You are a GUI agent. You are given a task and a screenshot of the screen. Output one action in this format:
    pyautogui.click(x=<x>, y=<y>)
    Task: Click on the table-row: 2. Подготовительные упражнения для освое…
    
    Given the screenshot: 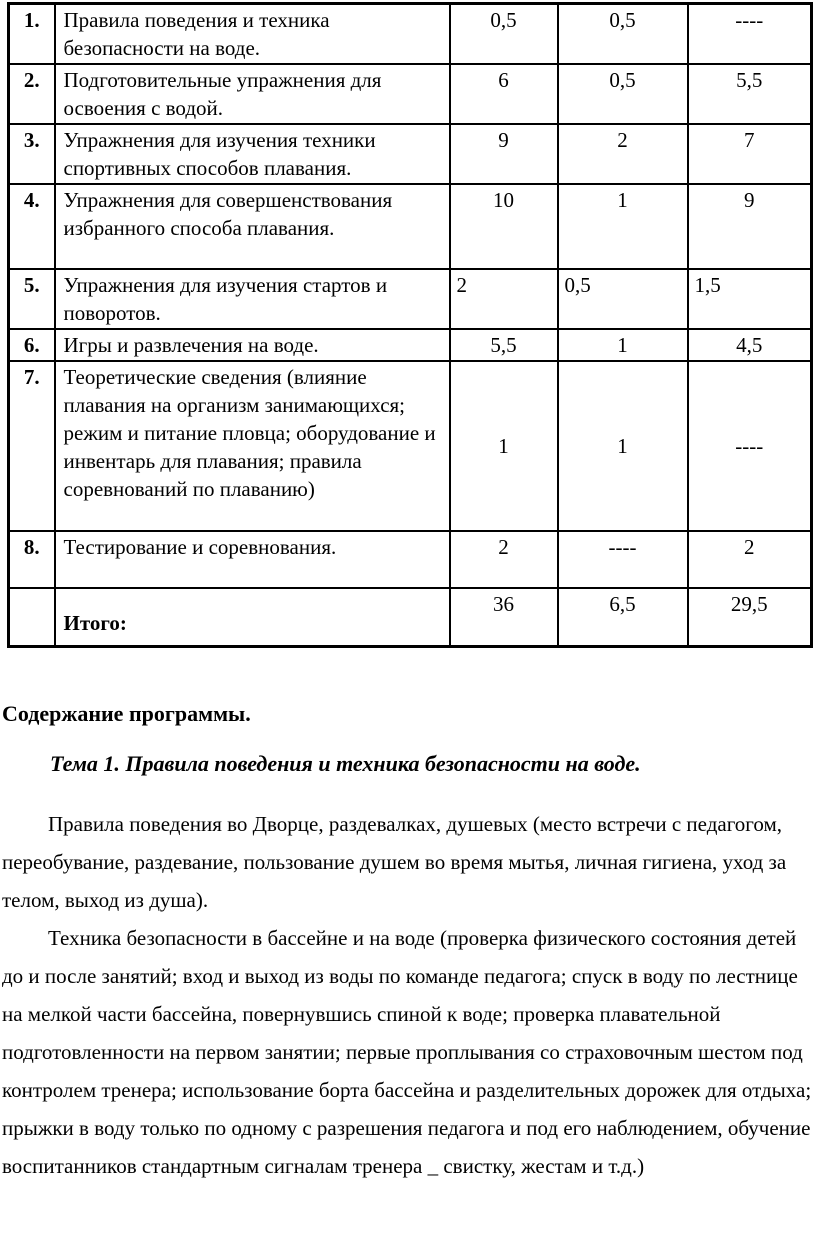 What is the action you would take?
    pyautogui.click(x=410, y=94)
    